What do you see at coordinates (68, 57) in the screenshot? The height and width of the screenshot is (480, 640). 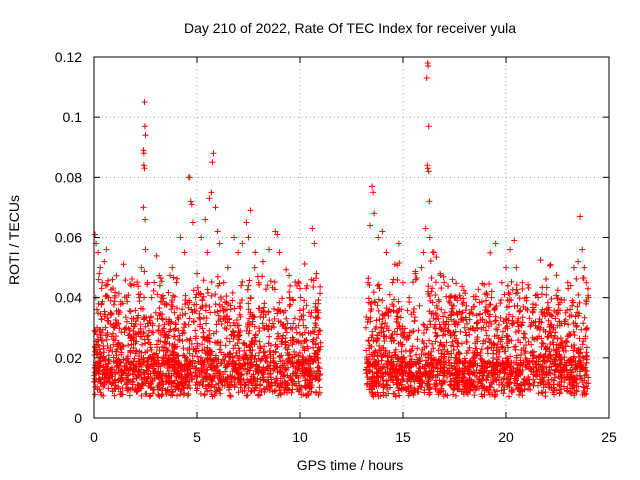 I see `y-tick-label: 0.12` at bounding box center [68, 57].